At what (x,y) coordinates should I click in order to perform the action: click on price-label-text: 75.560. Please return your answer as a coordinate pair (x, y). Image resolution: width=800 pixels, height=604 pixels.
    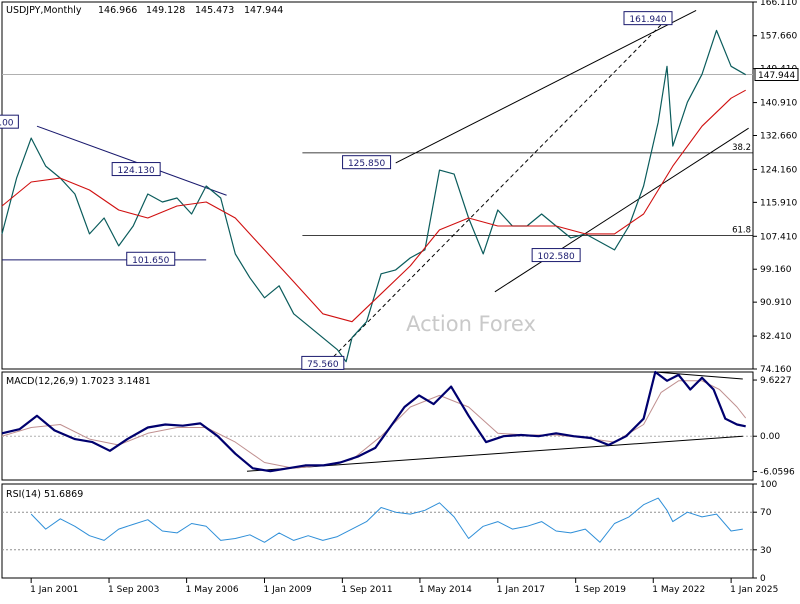
    Looking at the image, I should click on (323, 365).